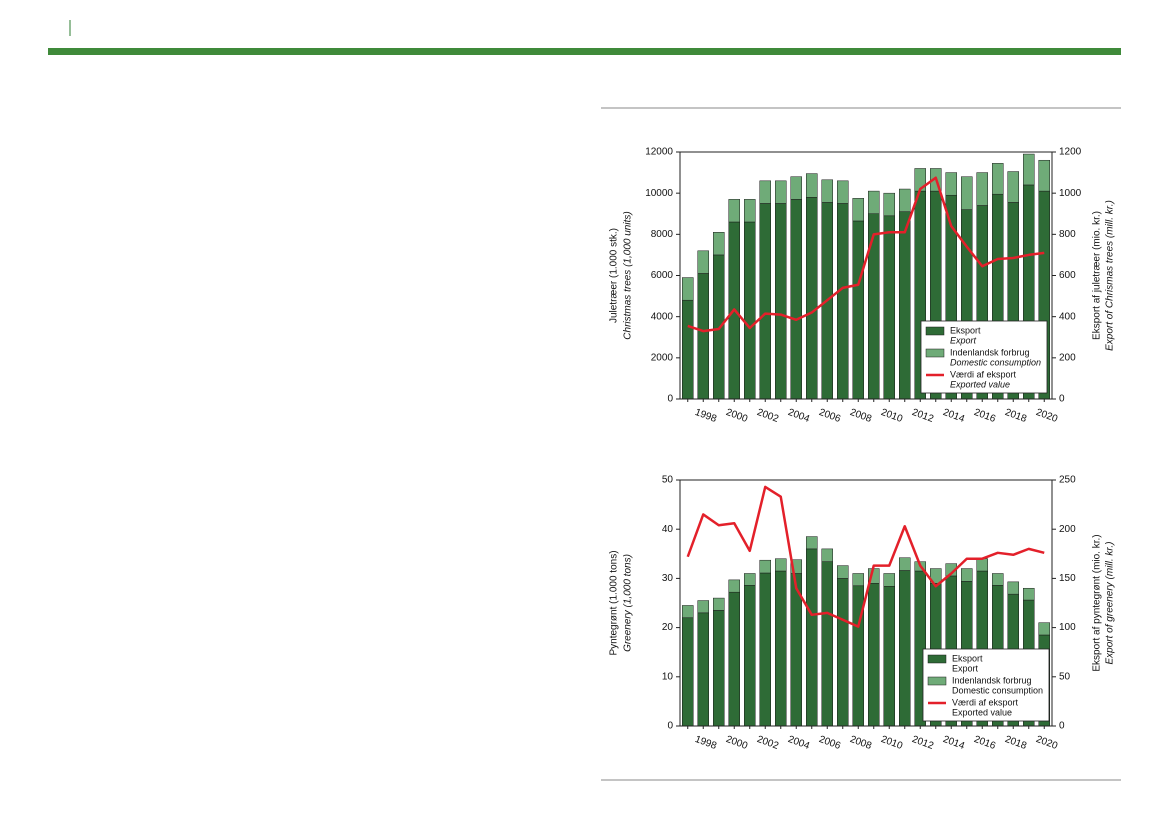  Describe the element at coordinates (1070, 193) in the screenshot. I see `y2-tick-label: 1000` at that location.